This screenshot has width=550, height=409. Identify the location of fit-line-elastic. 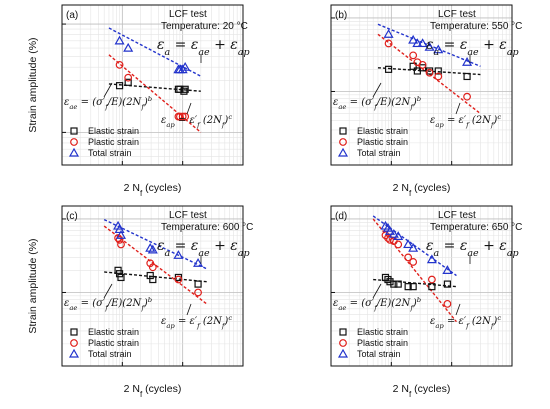
(429, 71).